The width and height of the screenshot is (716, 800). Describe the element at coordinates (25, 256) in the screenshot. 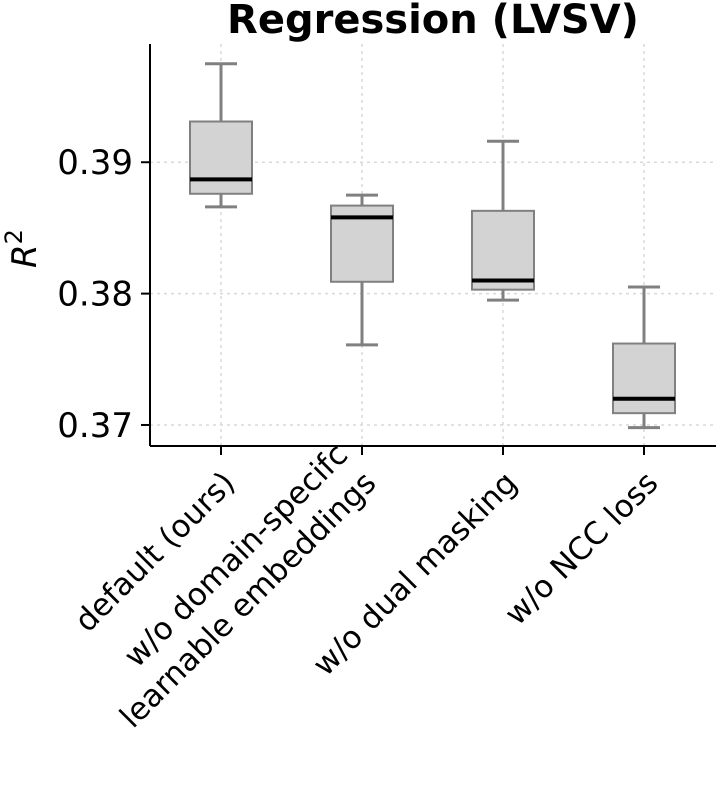

I see `y-axis-label-main: R` at that location.